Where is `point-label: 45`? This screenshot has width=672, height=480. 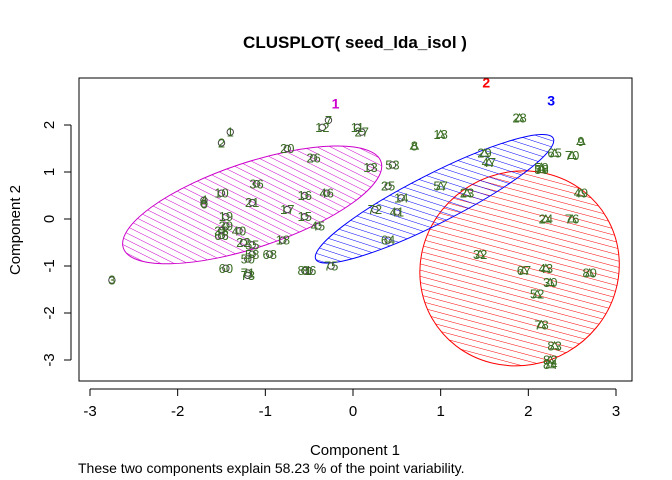 point-label: 45 is located at coordinates (318, 226).